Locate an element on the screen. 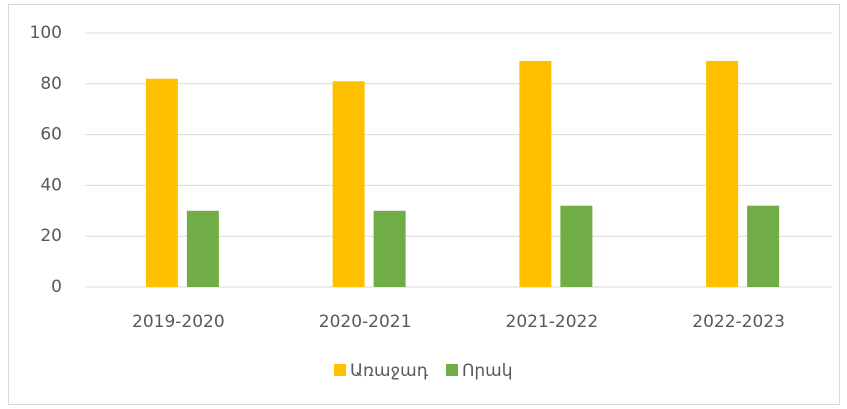  y-tick-label: 40 is located at coordinates (51, 185).